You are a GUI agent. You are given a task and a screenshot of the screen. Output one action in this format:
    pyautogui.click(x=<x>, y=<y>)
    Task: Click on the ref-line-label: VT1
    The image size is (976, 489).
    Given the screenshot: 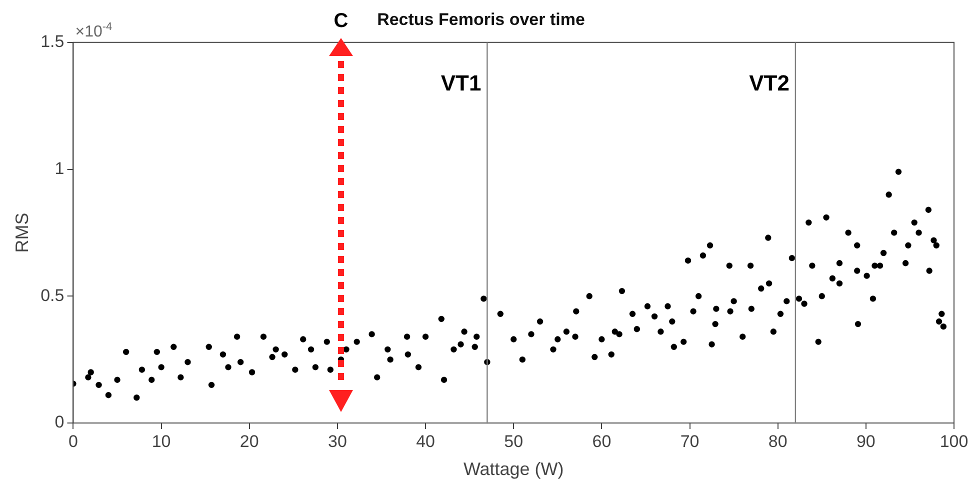 What is the action you would take?
    pyautogui.click(x=461, y=83)
    